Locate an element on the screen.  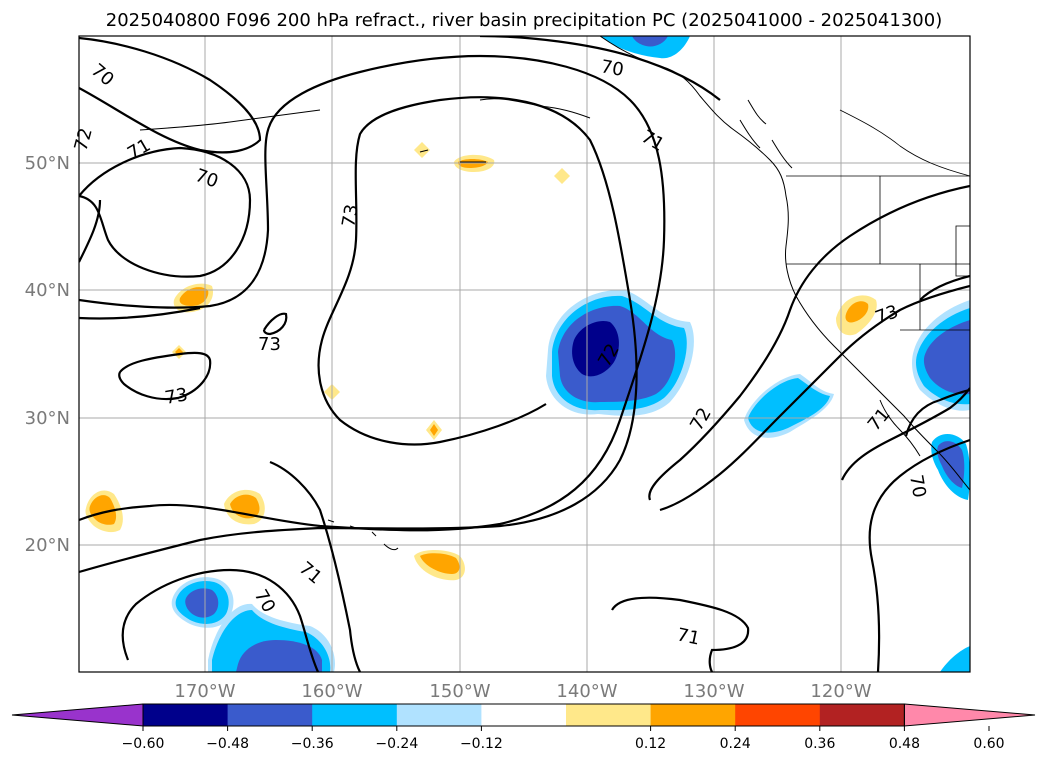
lon-label-140w: 140°W is located at coordinates (586, 691).